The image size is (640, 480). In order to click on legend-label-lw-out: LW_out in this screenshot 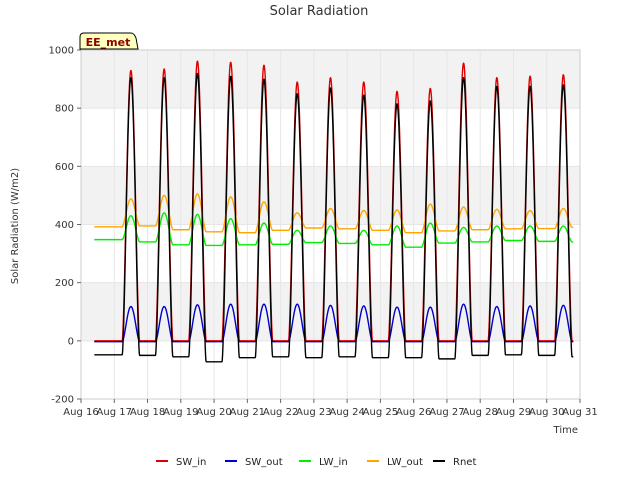, I will do `click(405, 462)`.